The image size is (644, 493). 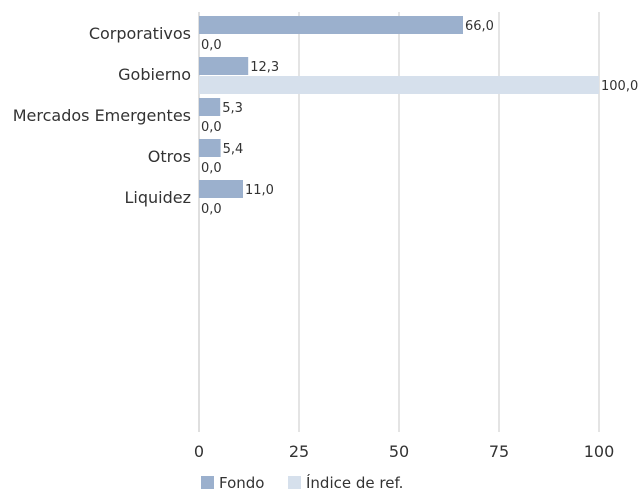 I want to click on x-tick-label-75: 75, so click(x=499, y=451).